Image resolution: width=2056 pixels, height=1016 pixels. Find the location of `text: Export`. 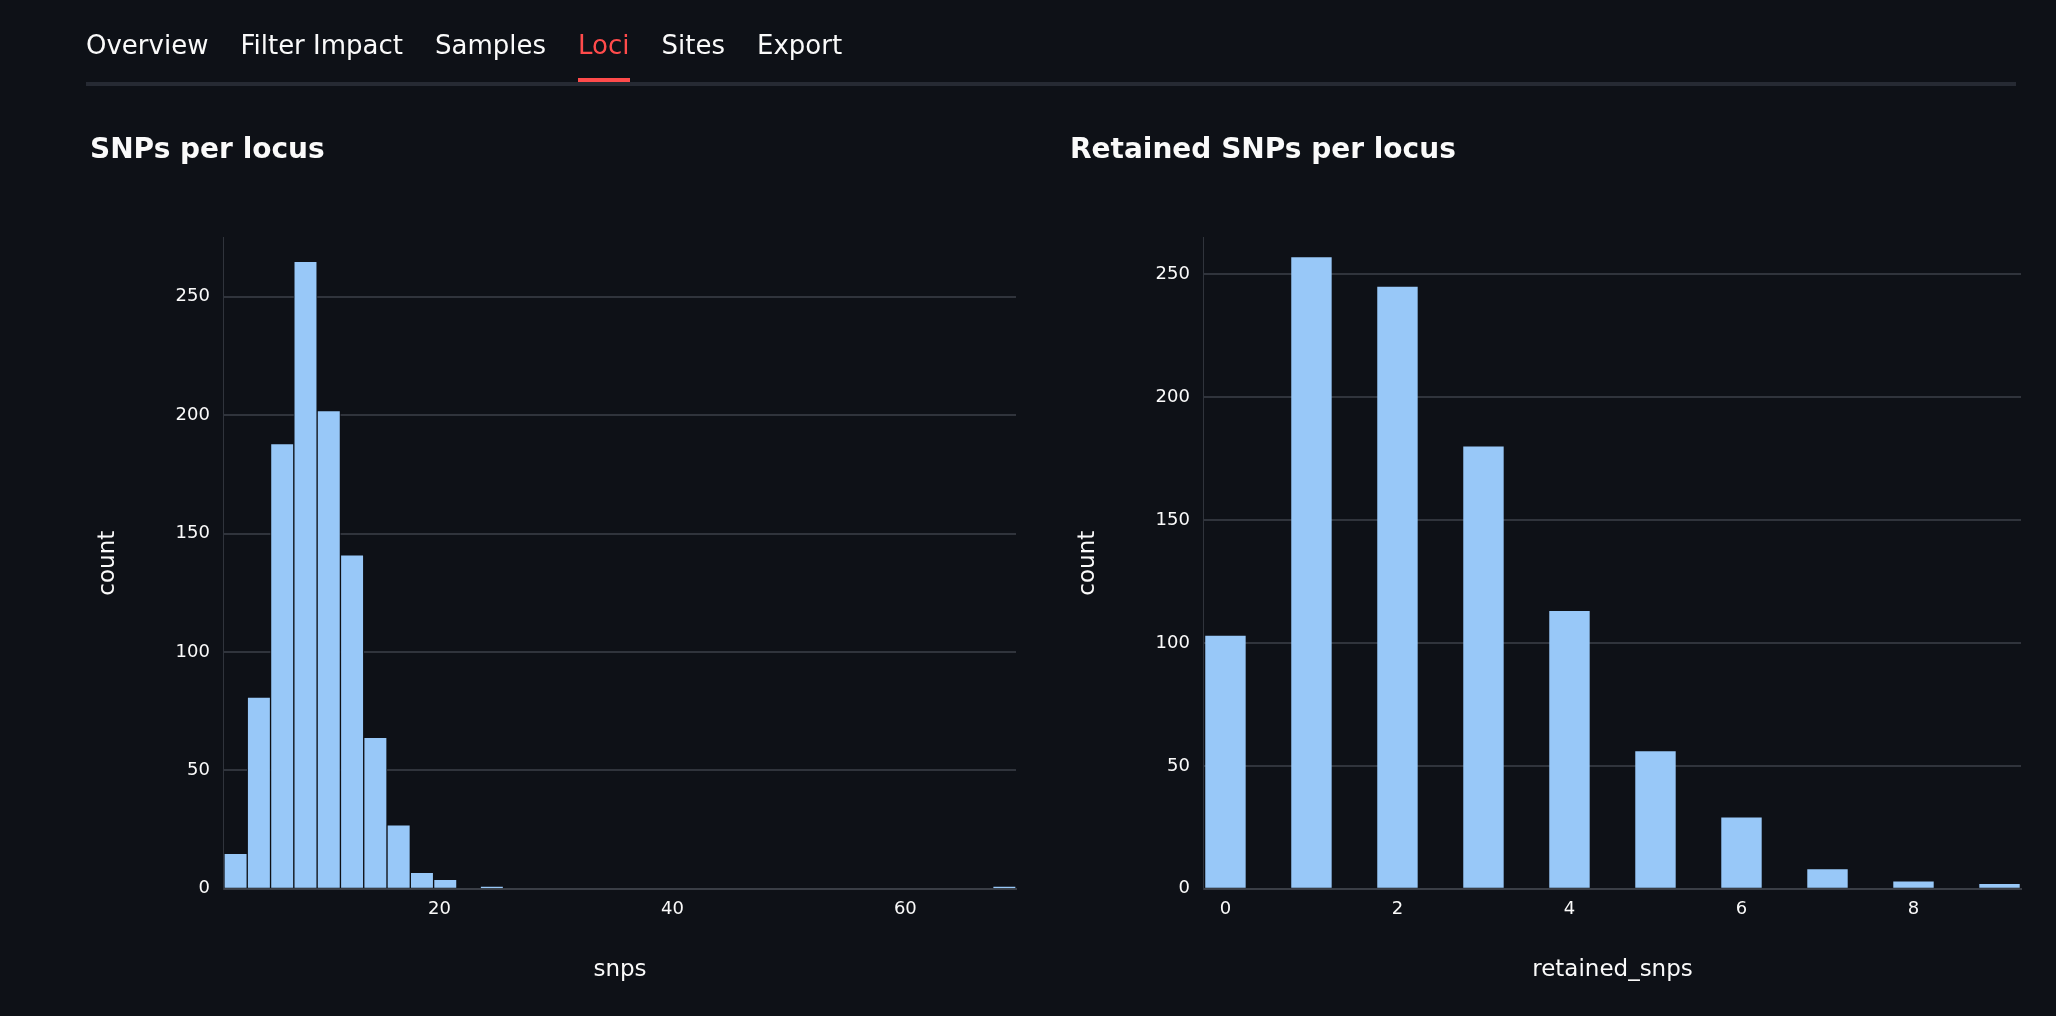

text: Export is located at coordinates (799, 45).